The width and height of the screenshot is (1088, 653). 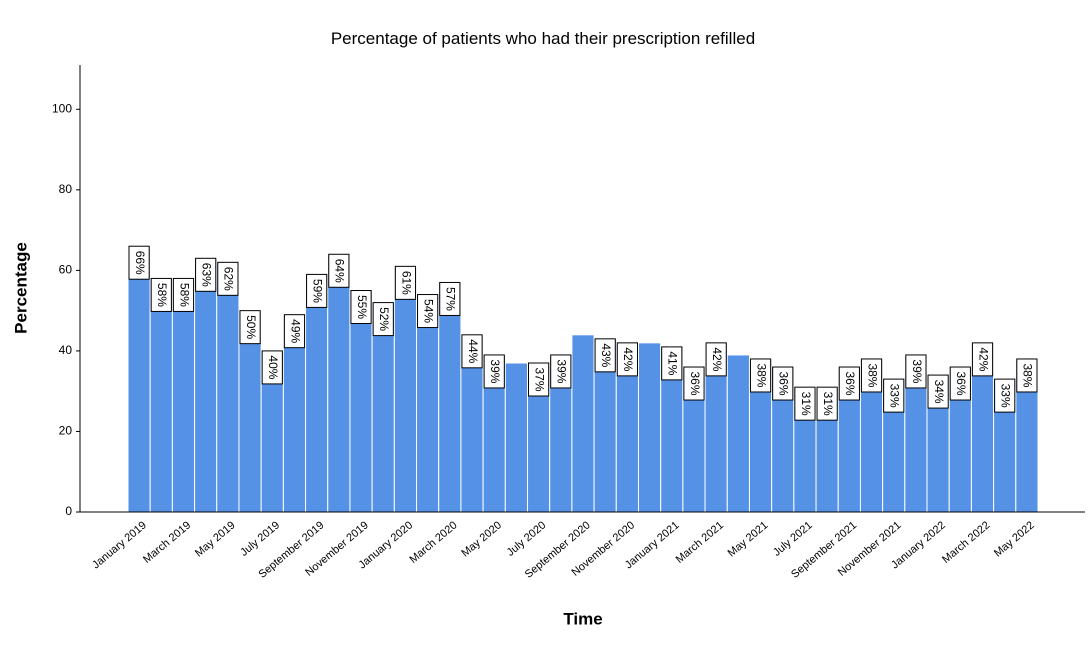 I want to click on x-tick-label: May 2020, so click(x=481, y=539).